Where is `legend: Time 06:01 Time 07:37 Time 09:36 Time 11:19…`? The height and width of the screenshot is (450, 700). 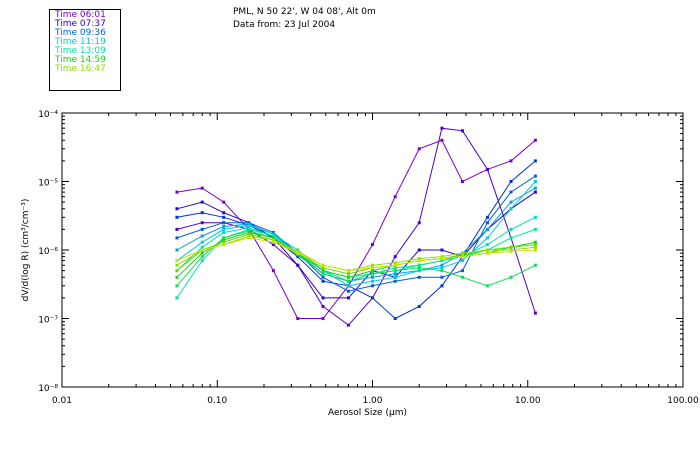 legend: Time 06:01 Time 07:37 Time 09:36 Time 11:19… is located at coordinates (85, 50).